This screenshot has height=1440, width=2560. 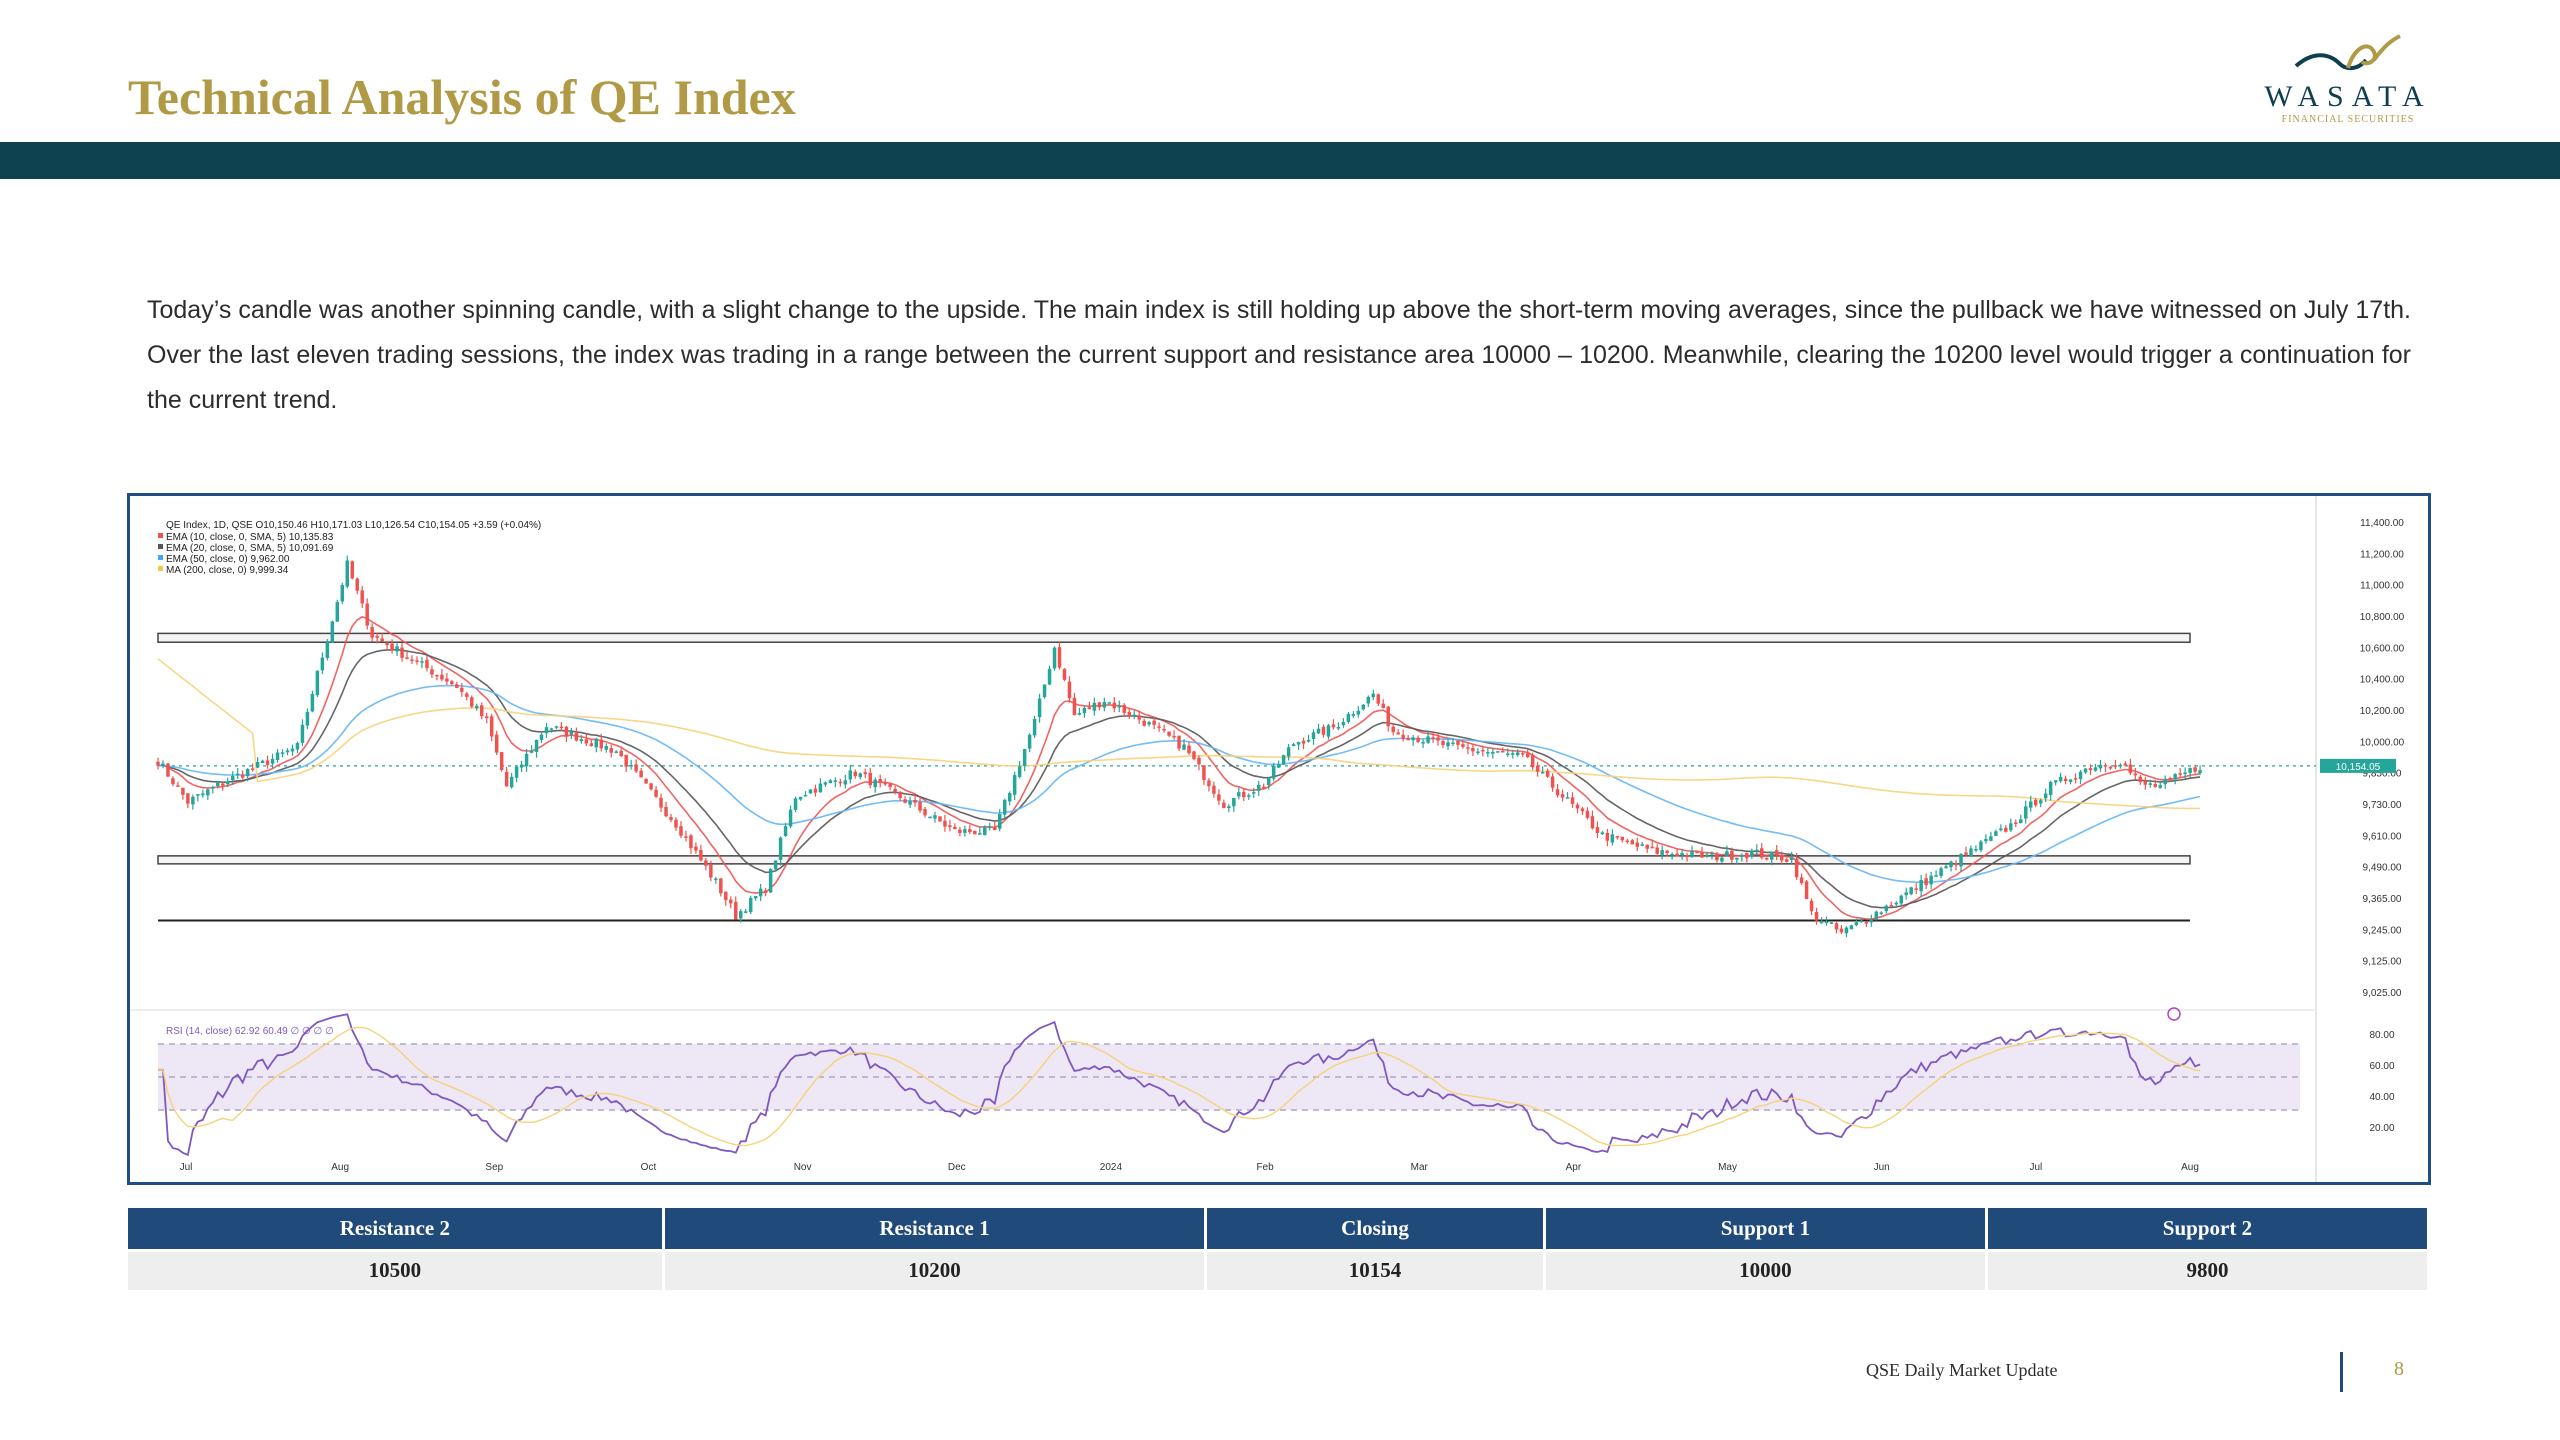 I want to click on page-number: 8, so click(x=2399, y=1369).